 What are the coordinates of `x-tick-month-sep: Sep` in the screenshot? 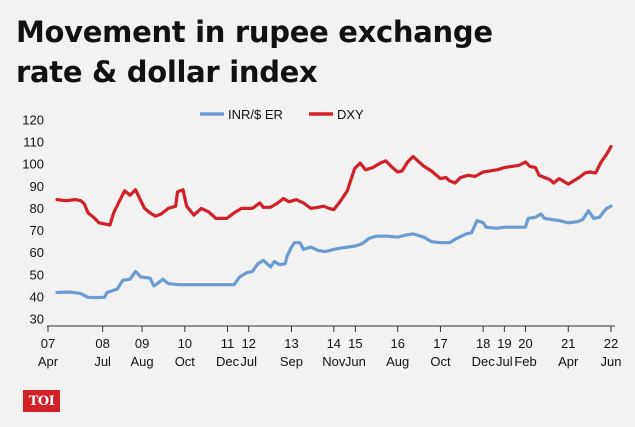 It's located at (291, 361).